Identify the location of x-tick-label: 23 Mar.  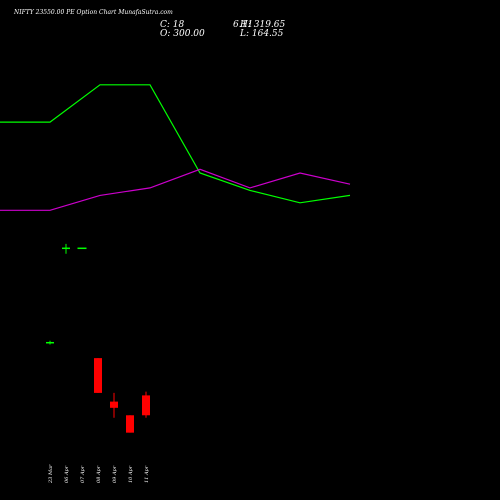
(51, 474).